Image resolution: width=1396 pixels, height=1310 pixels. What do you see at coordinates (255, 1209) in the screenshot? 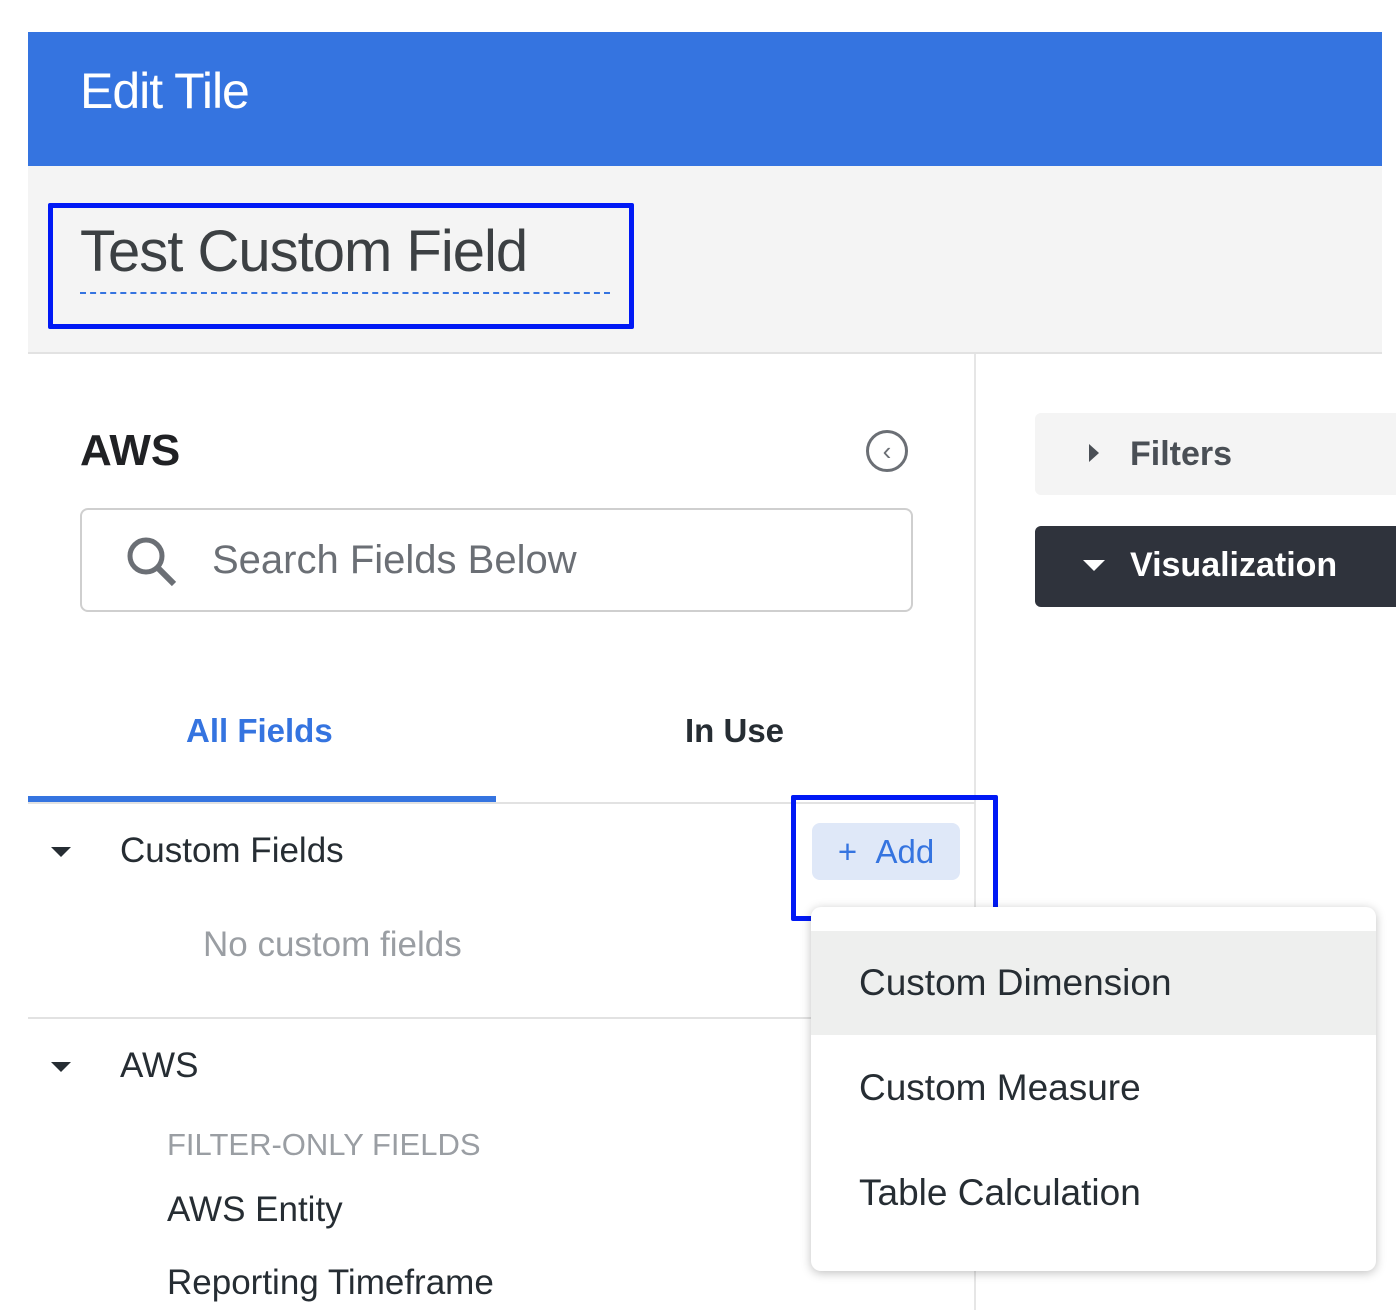
I see `field-item: AWS Entity` at bounding box center [255, 1209].